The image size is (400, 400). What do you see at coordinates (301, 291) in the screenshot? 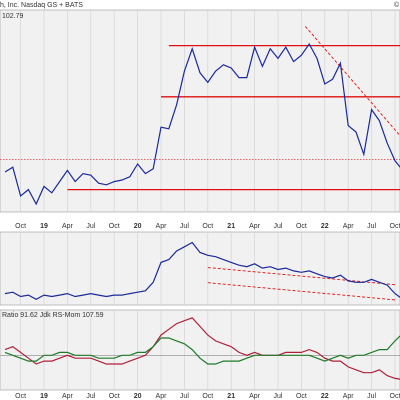
I see `channel-line` at bounding box center [301, 291].